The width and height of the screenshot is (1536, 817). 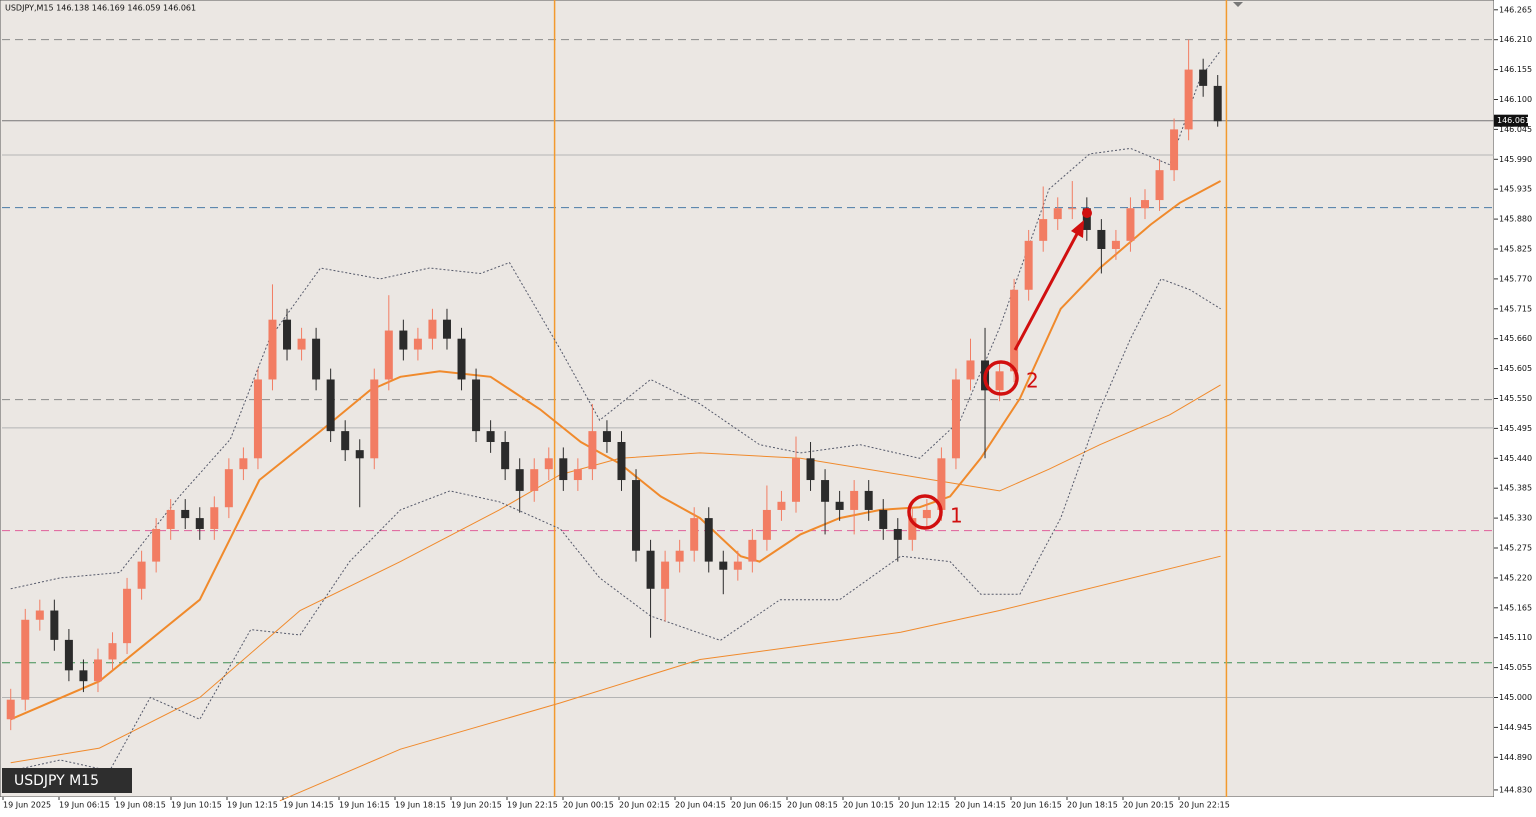 I want to click on x-tick-label: 20 Jun 10:15, so click(x=868, y=805).